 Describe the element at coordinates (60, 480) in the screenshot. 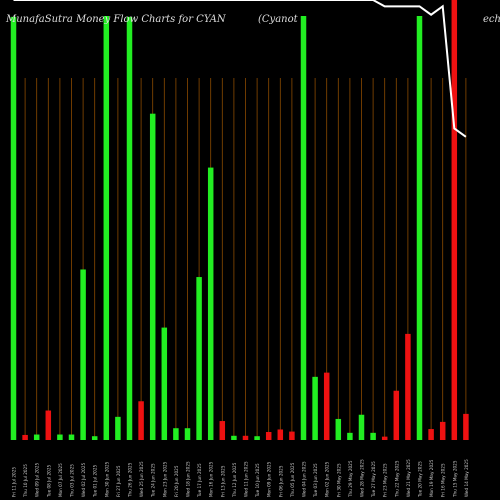

I see `x-tick-label: Mon 07 Jul 2025` at that location.